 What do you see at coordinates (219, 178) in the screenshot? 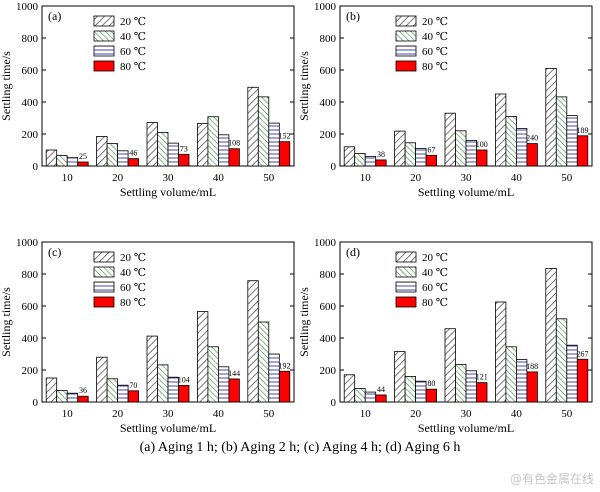
I see `x-tick-label: 40` at bounding box center [219, 178].